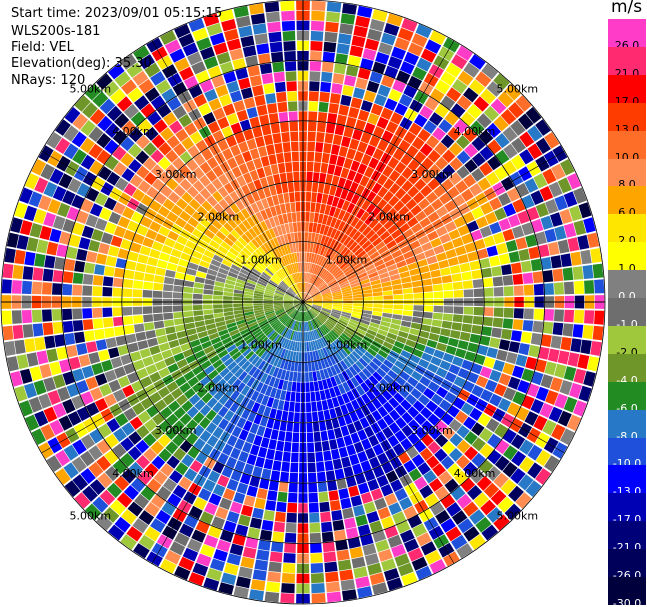 This screenshot has width=647, height=607. I want to click on colorbar-segment, so click(627, 228).